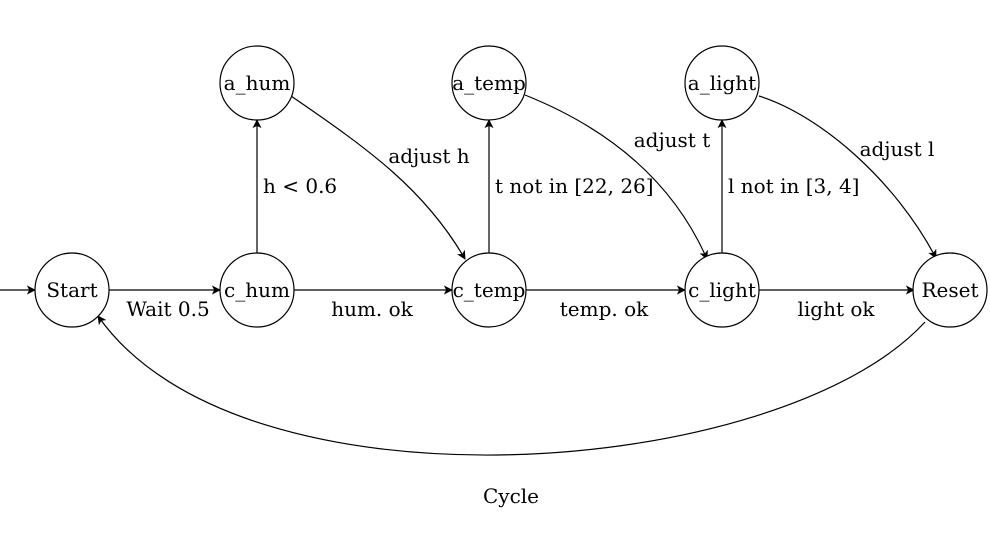  I want to click on edge-a-hum-c-temp, so click(378, 177).